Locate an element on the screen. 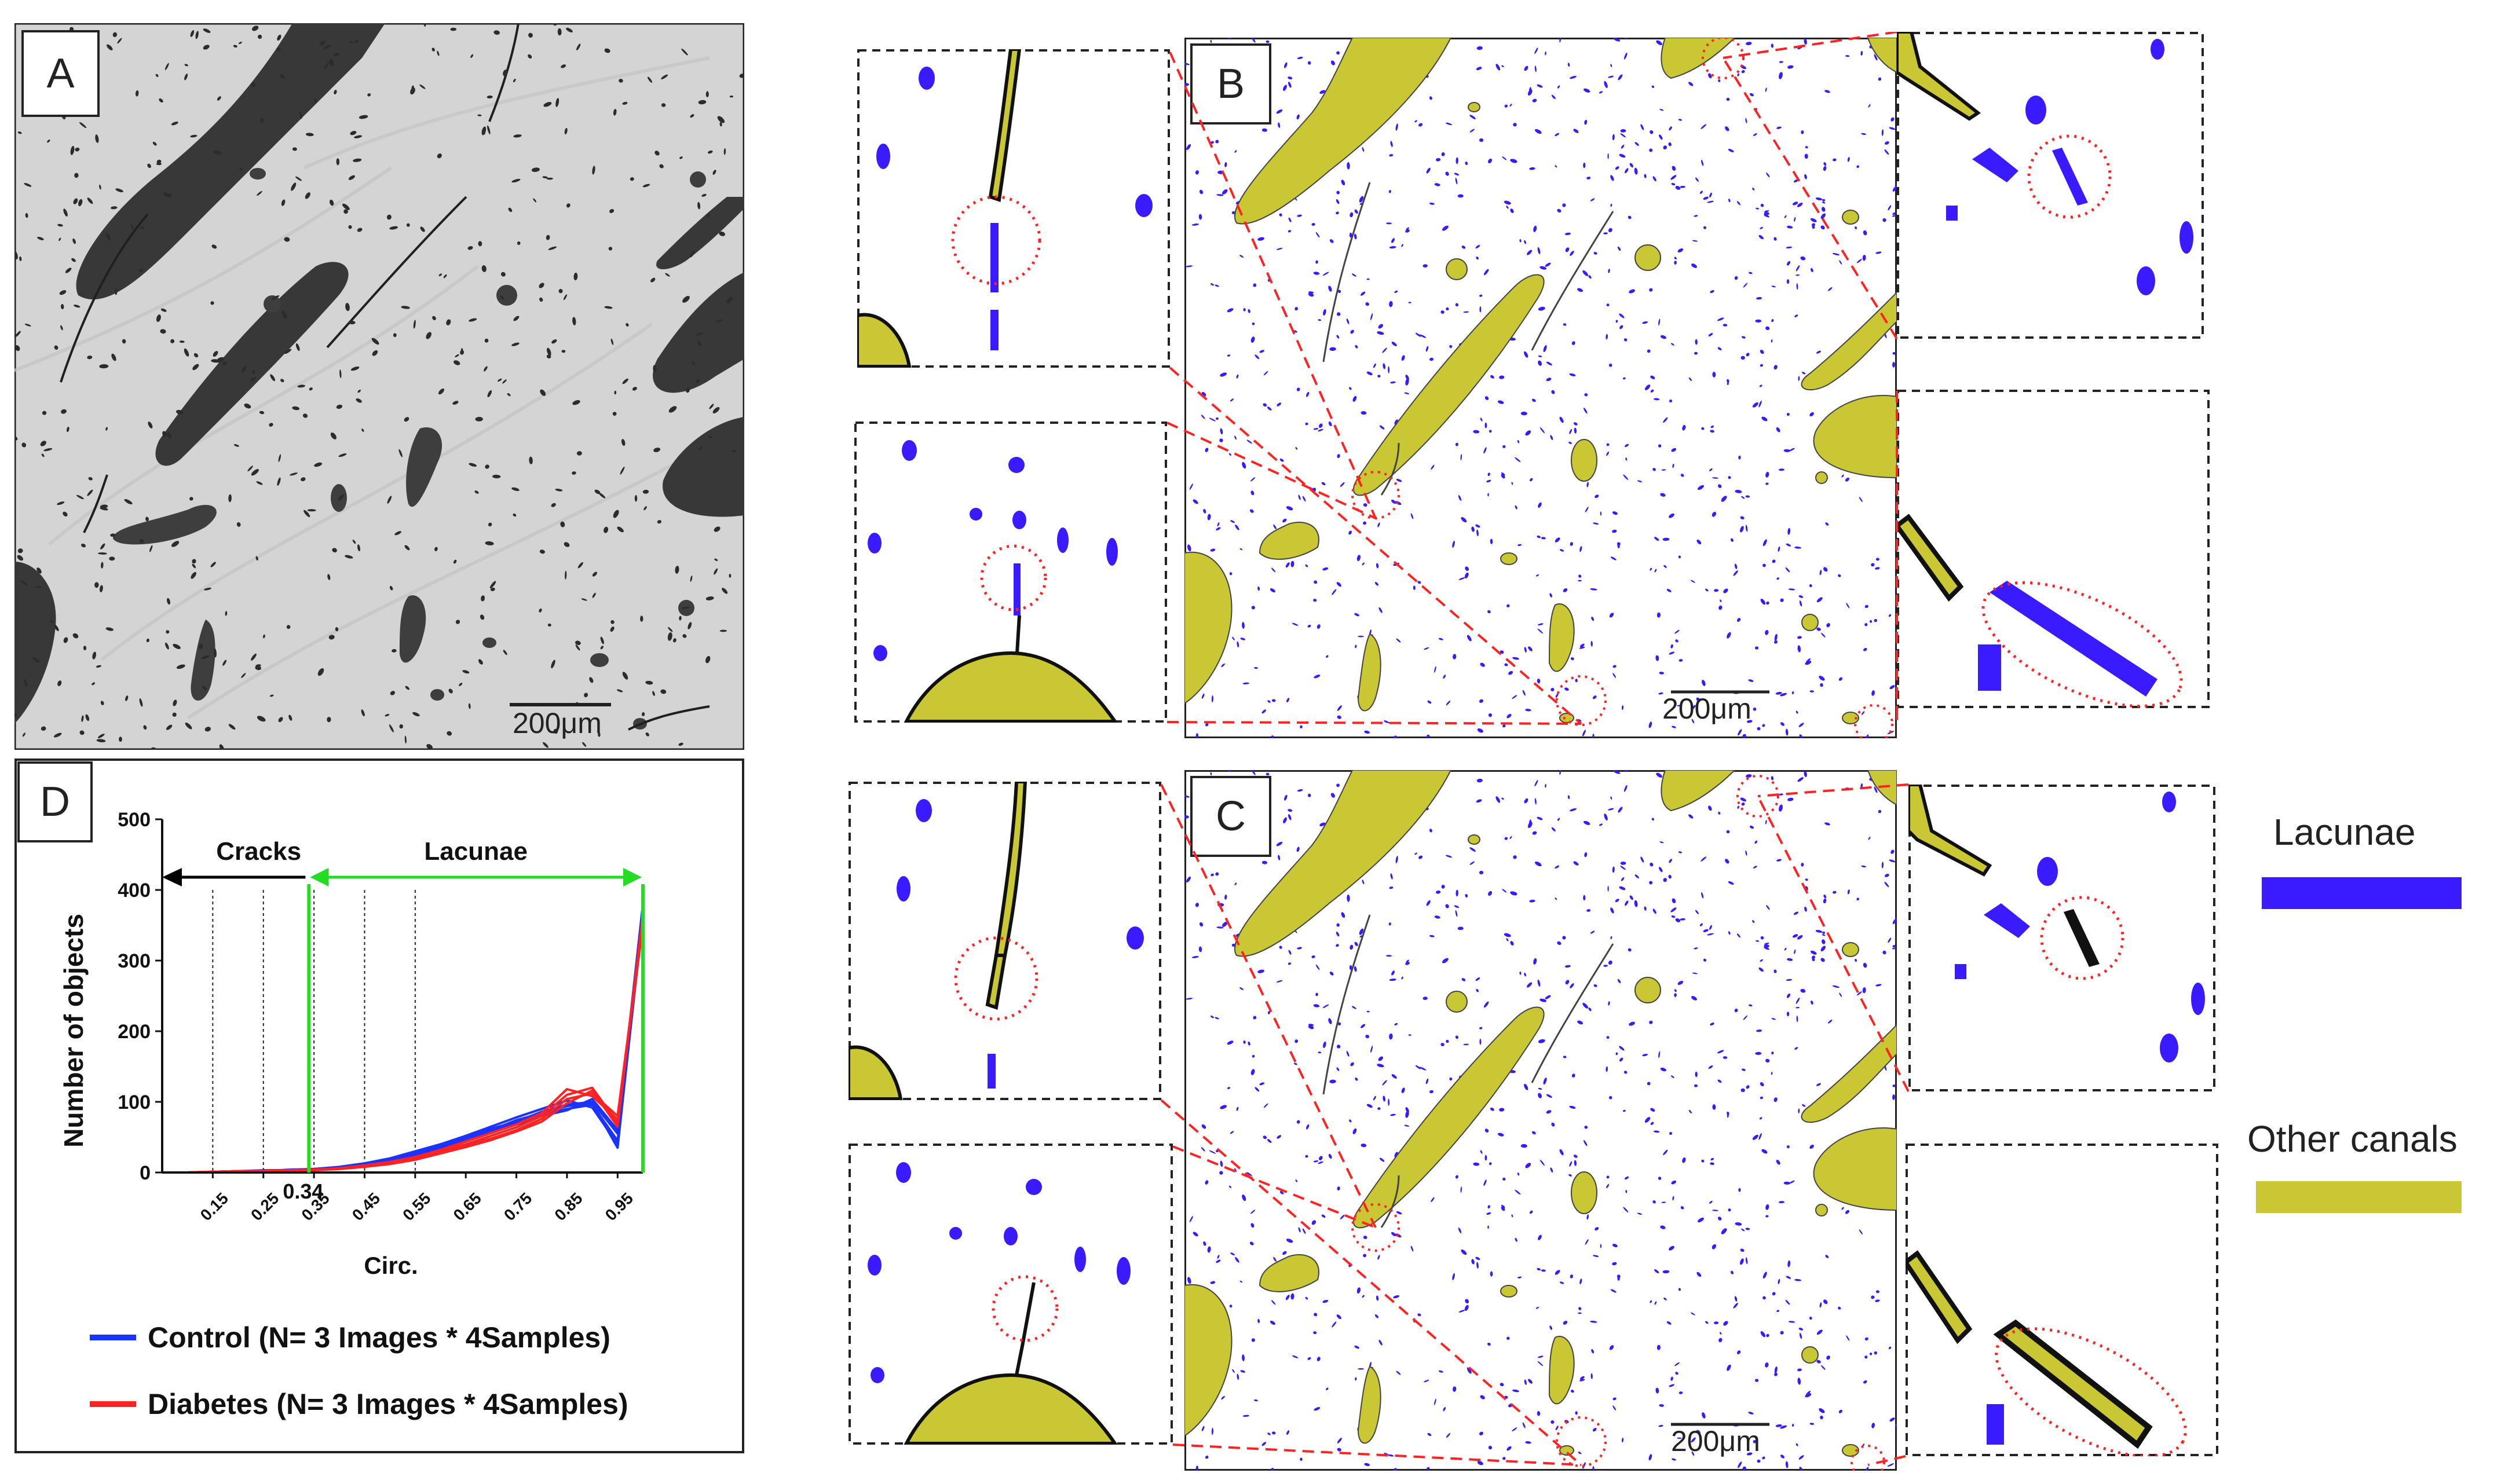 The height and width of the screenshot is (1484, 2516). panel-label-b: B is located at coordinates (1231, 83).